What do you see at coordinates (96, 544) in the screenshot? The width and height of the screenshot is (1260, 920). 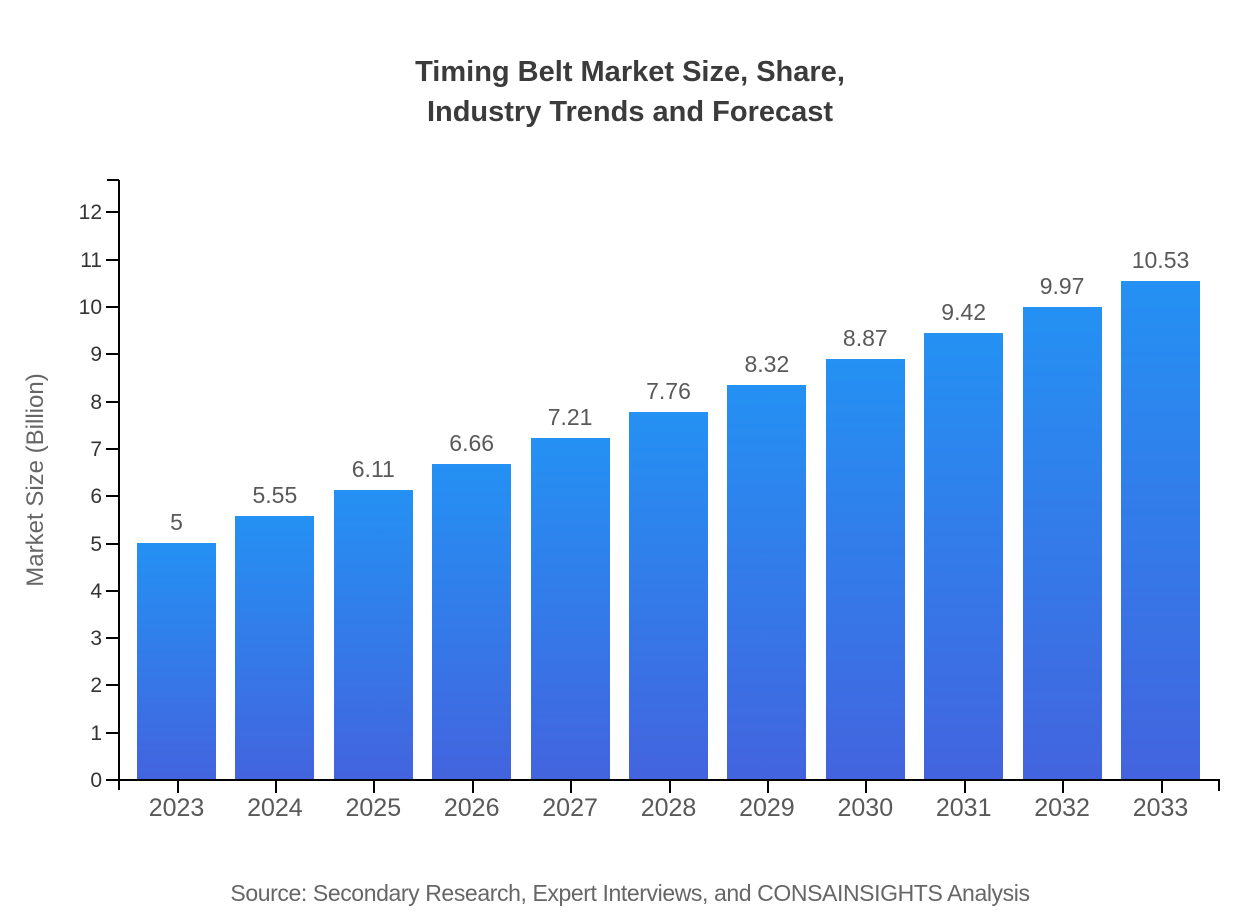 I see `y-tick-label: 5` at bounding box center [96, 544].